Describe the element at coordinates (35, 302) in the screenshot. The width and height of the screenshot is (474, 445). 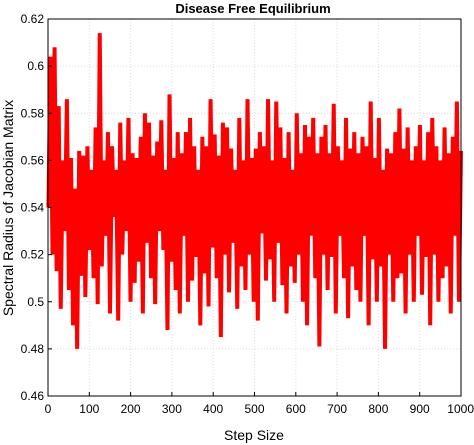
I see `y-tick-label: 0.5` at that location.